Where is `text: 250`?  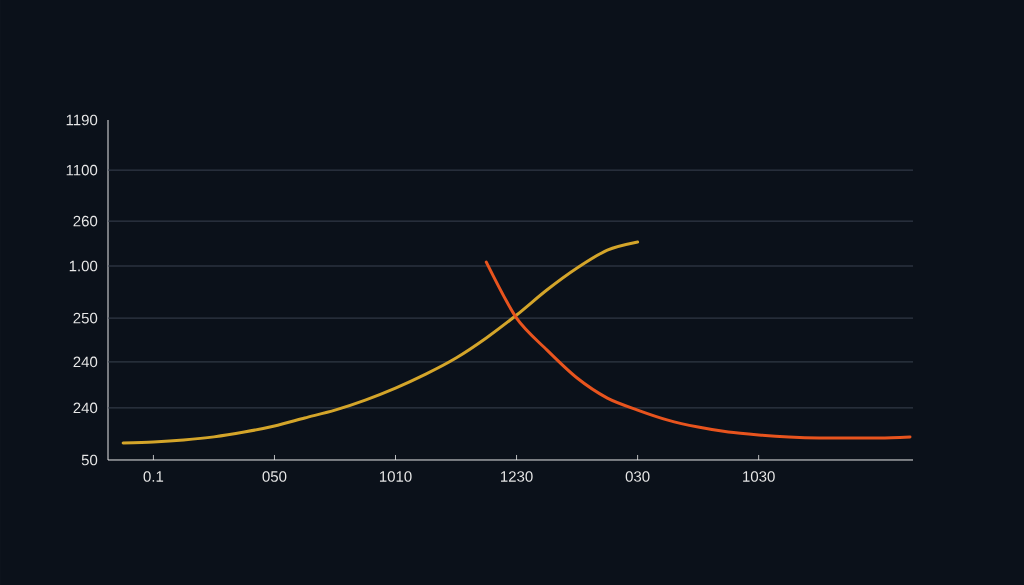
text: 250 is located at coordinates (85, 318).